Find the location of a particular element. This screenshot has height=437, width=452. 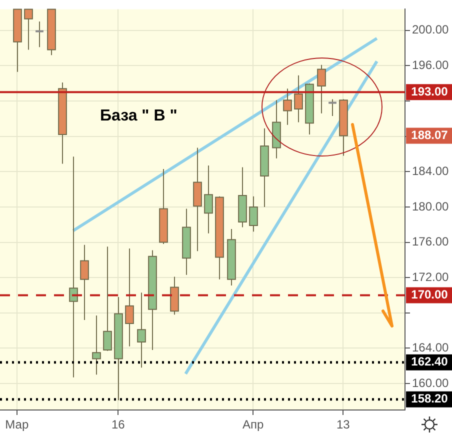

ref-line-label: 162.40 is located at coordinates (429, 361).